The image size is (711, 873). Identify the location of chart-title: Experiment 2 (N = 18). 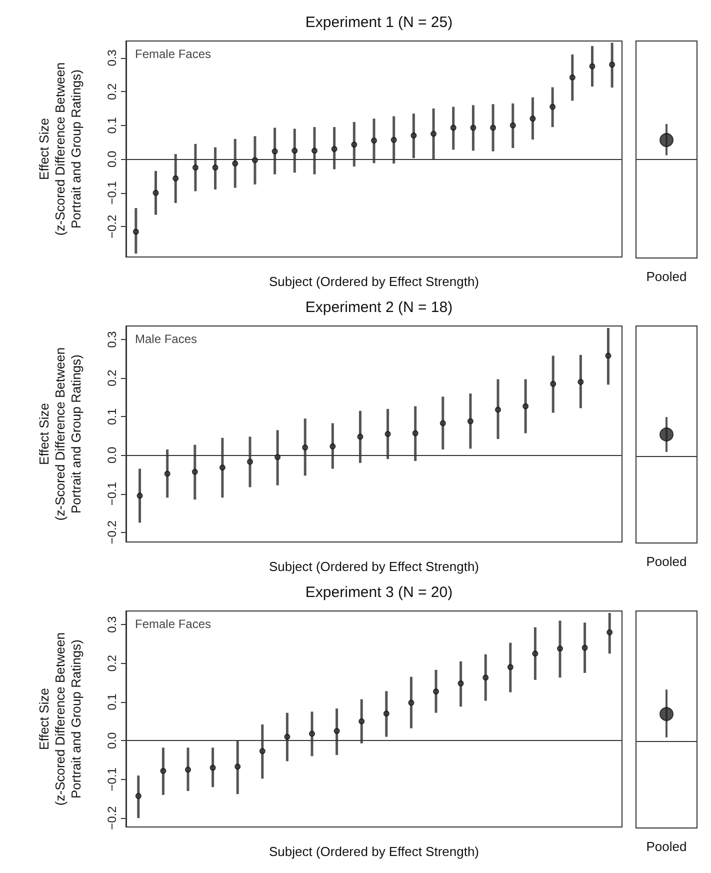
(379, 307).